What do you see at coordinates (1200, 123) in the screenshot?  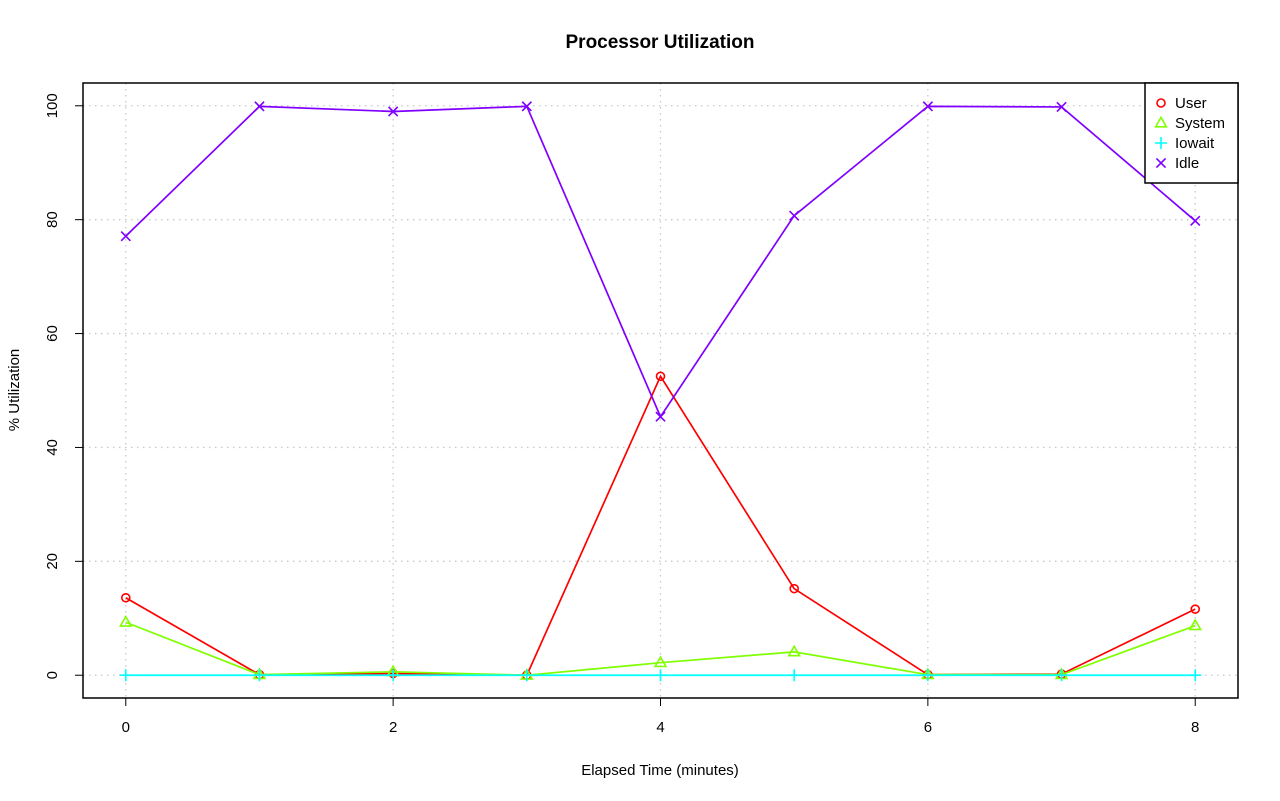 I see `legend-label-system: System` at bounding box center [1200, 123].